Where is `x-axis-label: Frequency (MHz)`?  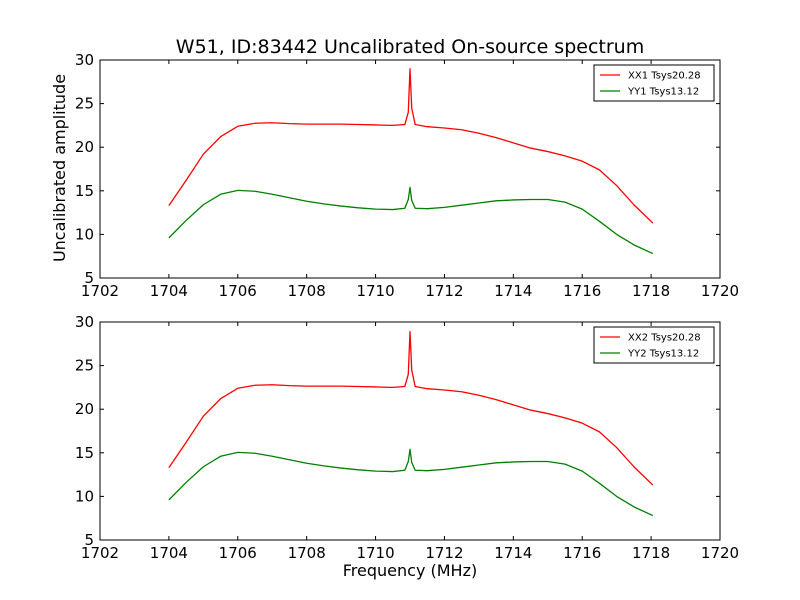 x-axis-label: Frequency (MHz) is located at coordinates (410, 570).